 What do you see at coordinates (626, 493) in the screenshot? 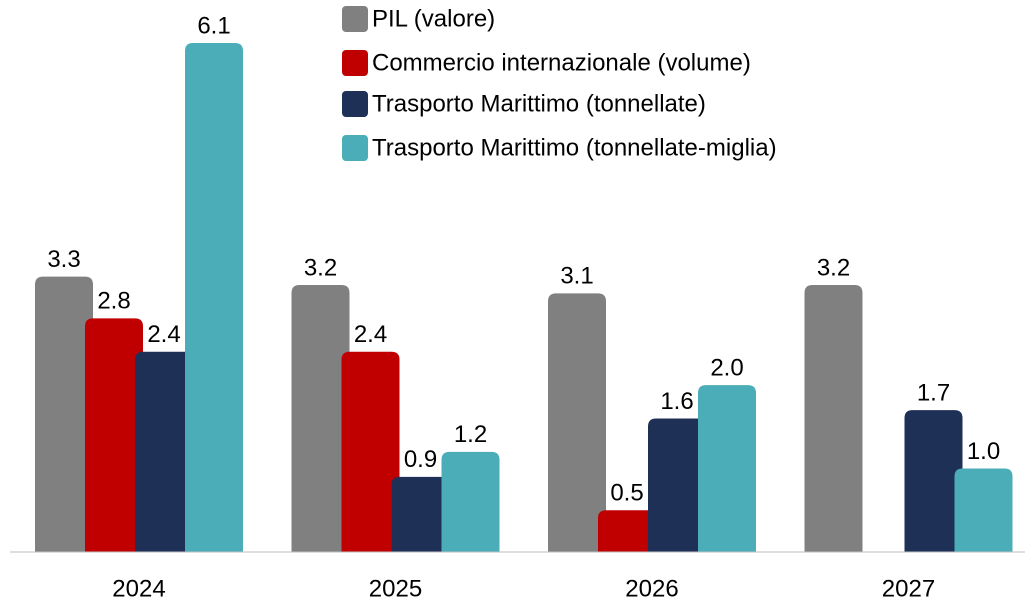
I see `value-label: 0.5` at bounding box center [626, 493].